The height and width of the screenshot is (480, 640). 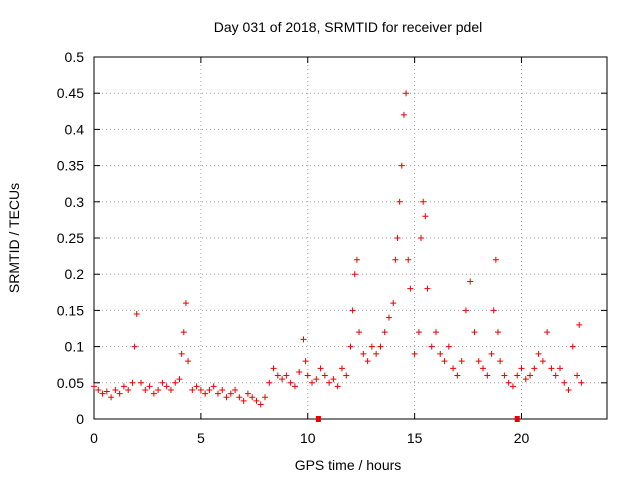 I want to click on y-tick-label: 0.25, so click(x=70, y=238).